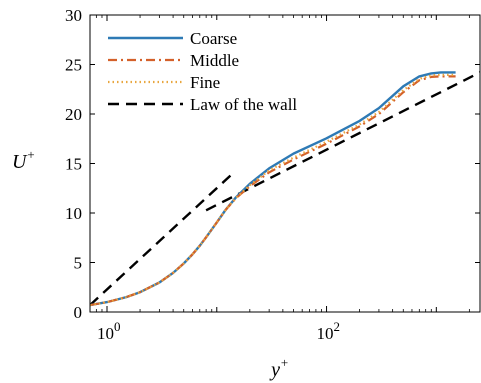  I want to click on series-line-law-of-the-wall, so click(162, 239).